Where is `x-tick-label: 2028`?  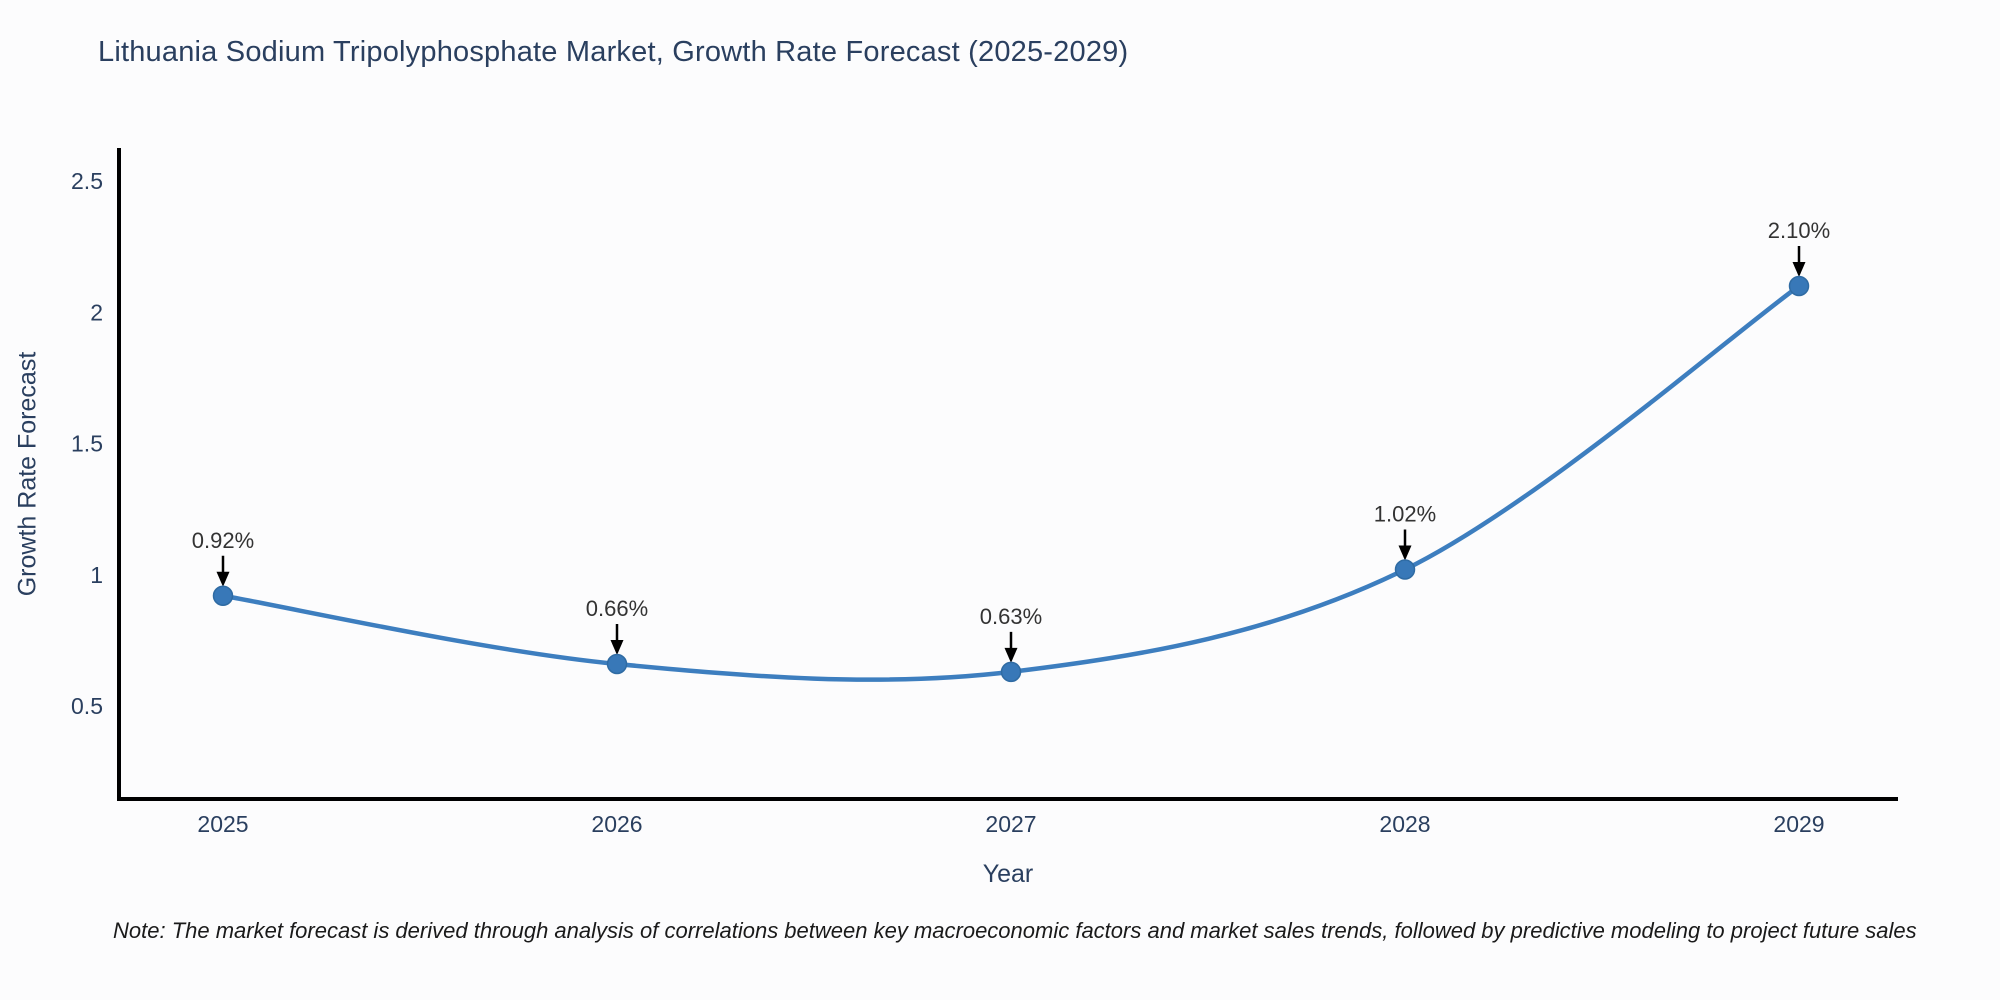 x-tick-label: 2028 is located at coordinates (1404, 824).